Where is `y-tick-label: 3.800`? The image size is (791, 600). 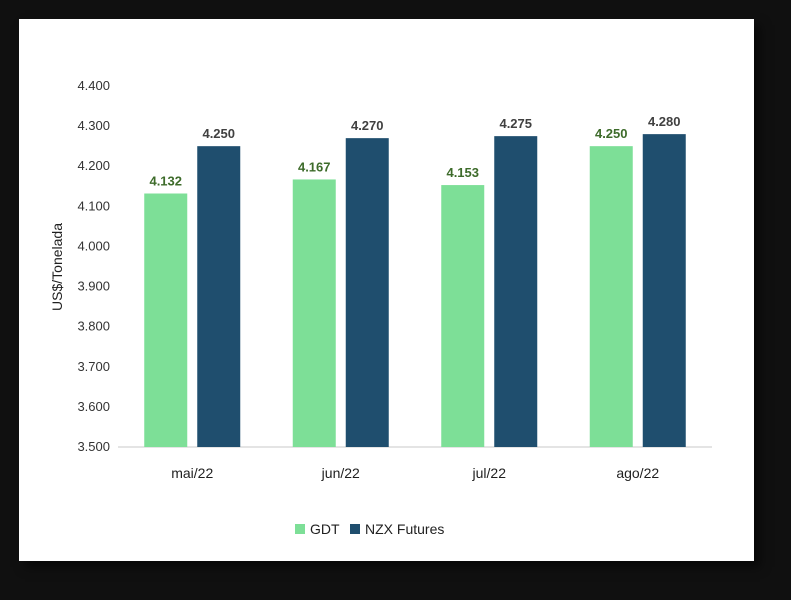
y-tick-label: 3.800 is located at coordinates (93, 326).